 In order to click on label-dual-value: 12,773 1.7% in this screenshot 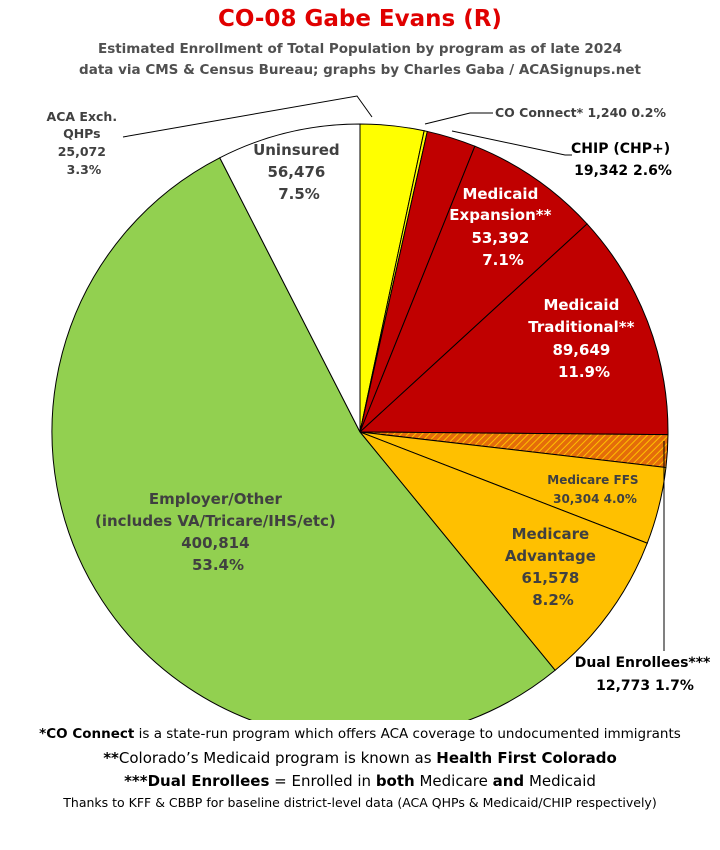, I will do `click(645, 686)`.